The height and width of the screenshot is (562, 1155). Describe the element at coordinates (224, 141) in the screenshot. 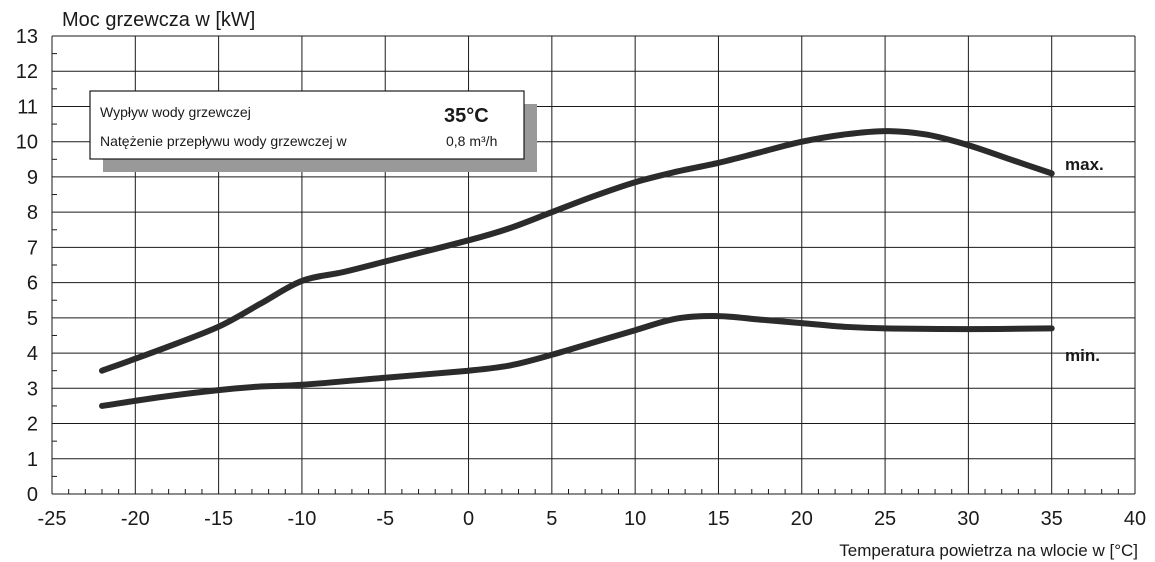

I see `info-row2-label: Natężenie przepływu wody grzewczej w` at that location.